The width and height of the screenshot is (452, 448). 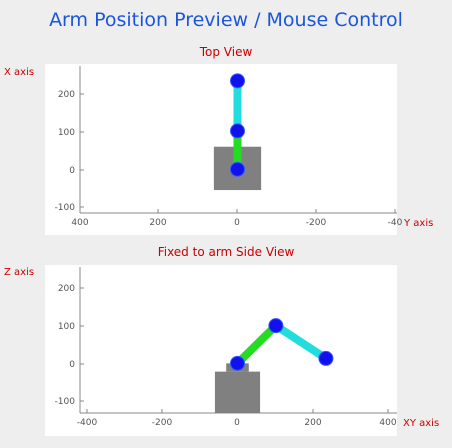 What do you see at coordinates (19, 272) in the screenshot?
I see `side-view-y-axis-label: Z axis` at bounding box center [19, 272].